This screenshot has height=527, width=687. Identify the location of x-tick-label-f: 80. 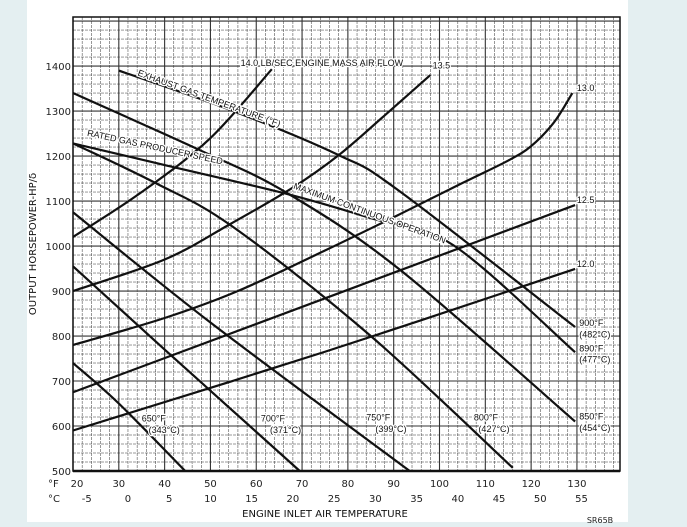
(348, 484).